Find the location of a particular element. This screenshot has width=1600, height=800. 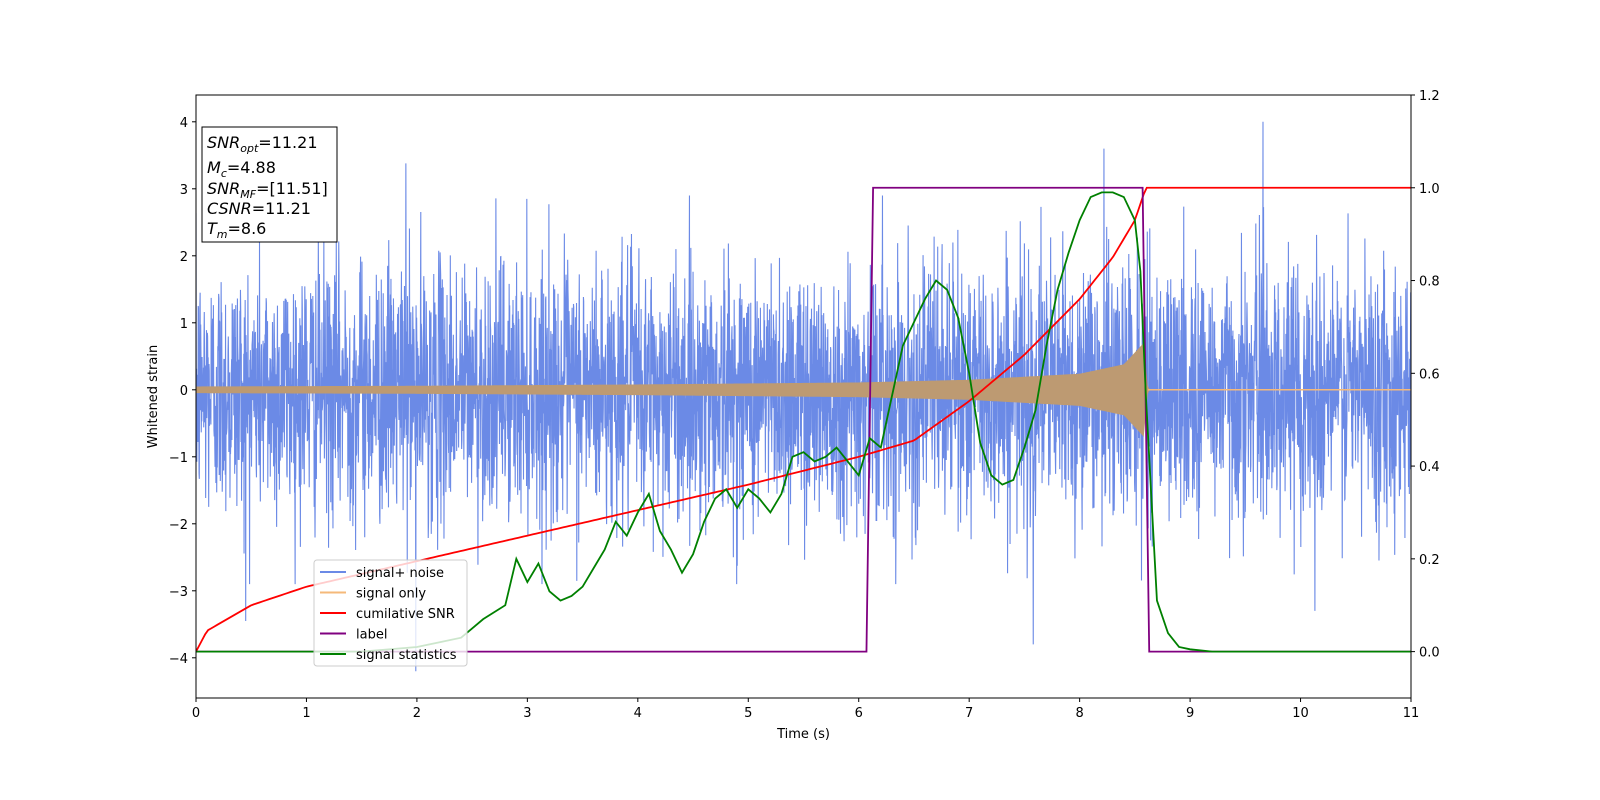

x-tick-label: 1 is located at coordinates (306, 713).